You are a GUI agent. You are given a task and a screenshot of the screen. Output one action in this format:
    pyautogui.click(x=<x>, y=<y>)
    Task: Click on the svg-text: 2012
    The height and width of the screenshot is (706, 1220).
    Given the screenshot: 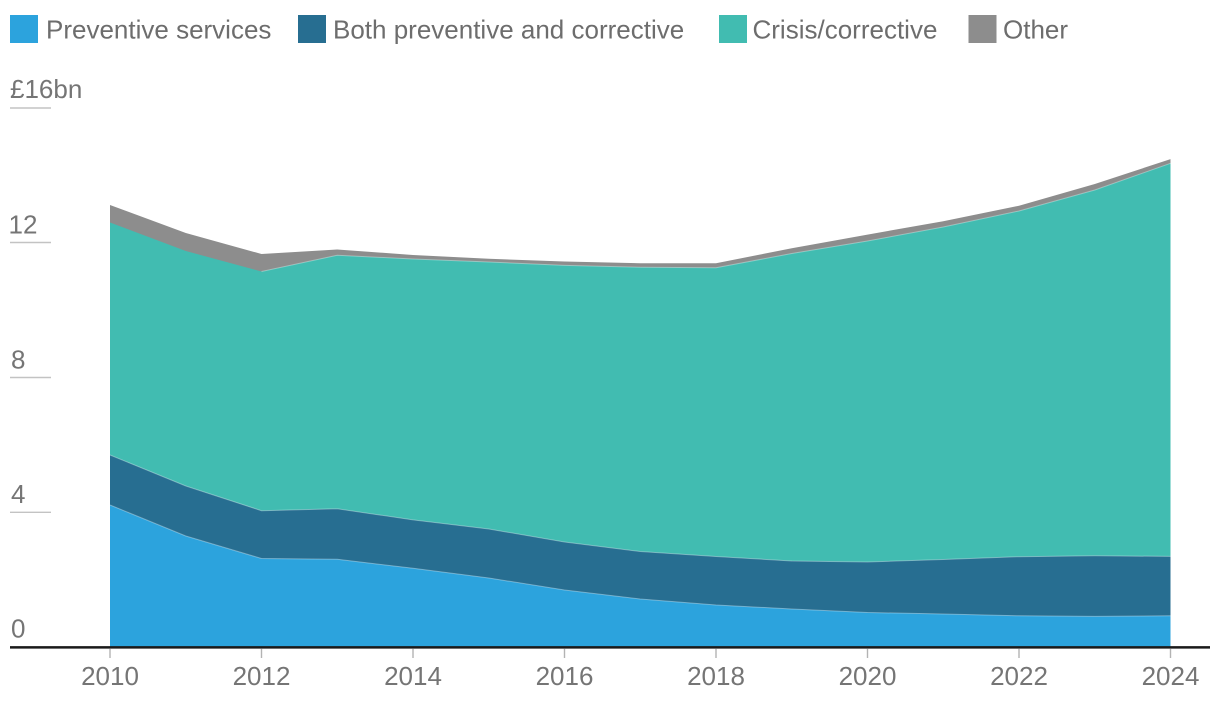 What is the action you would take?
    pyautogui.click(x=262, y=676)
    